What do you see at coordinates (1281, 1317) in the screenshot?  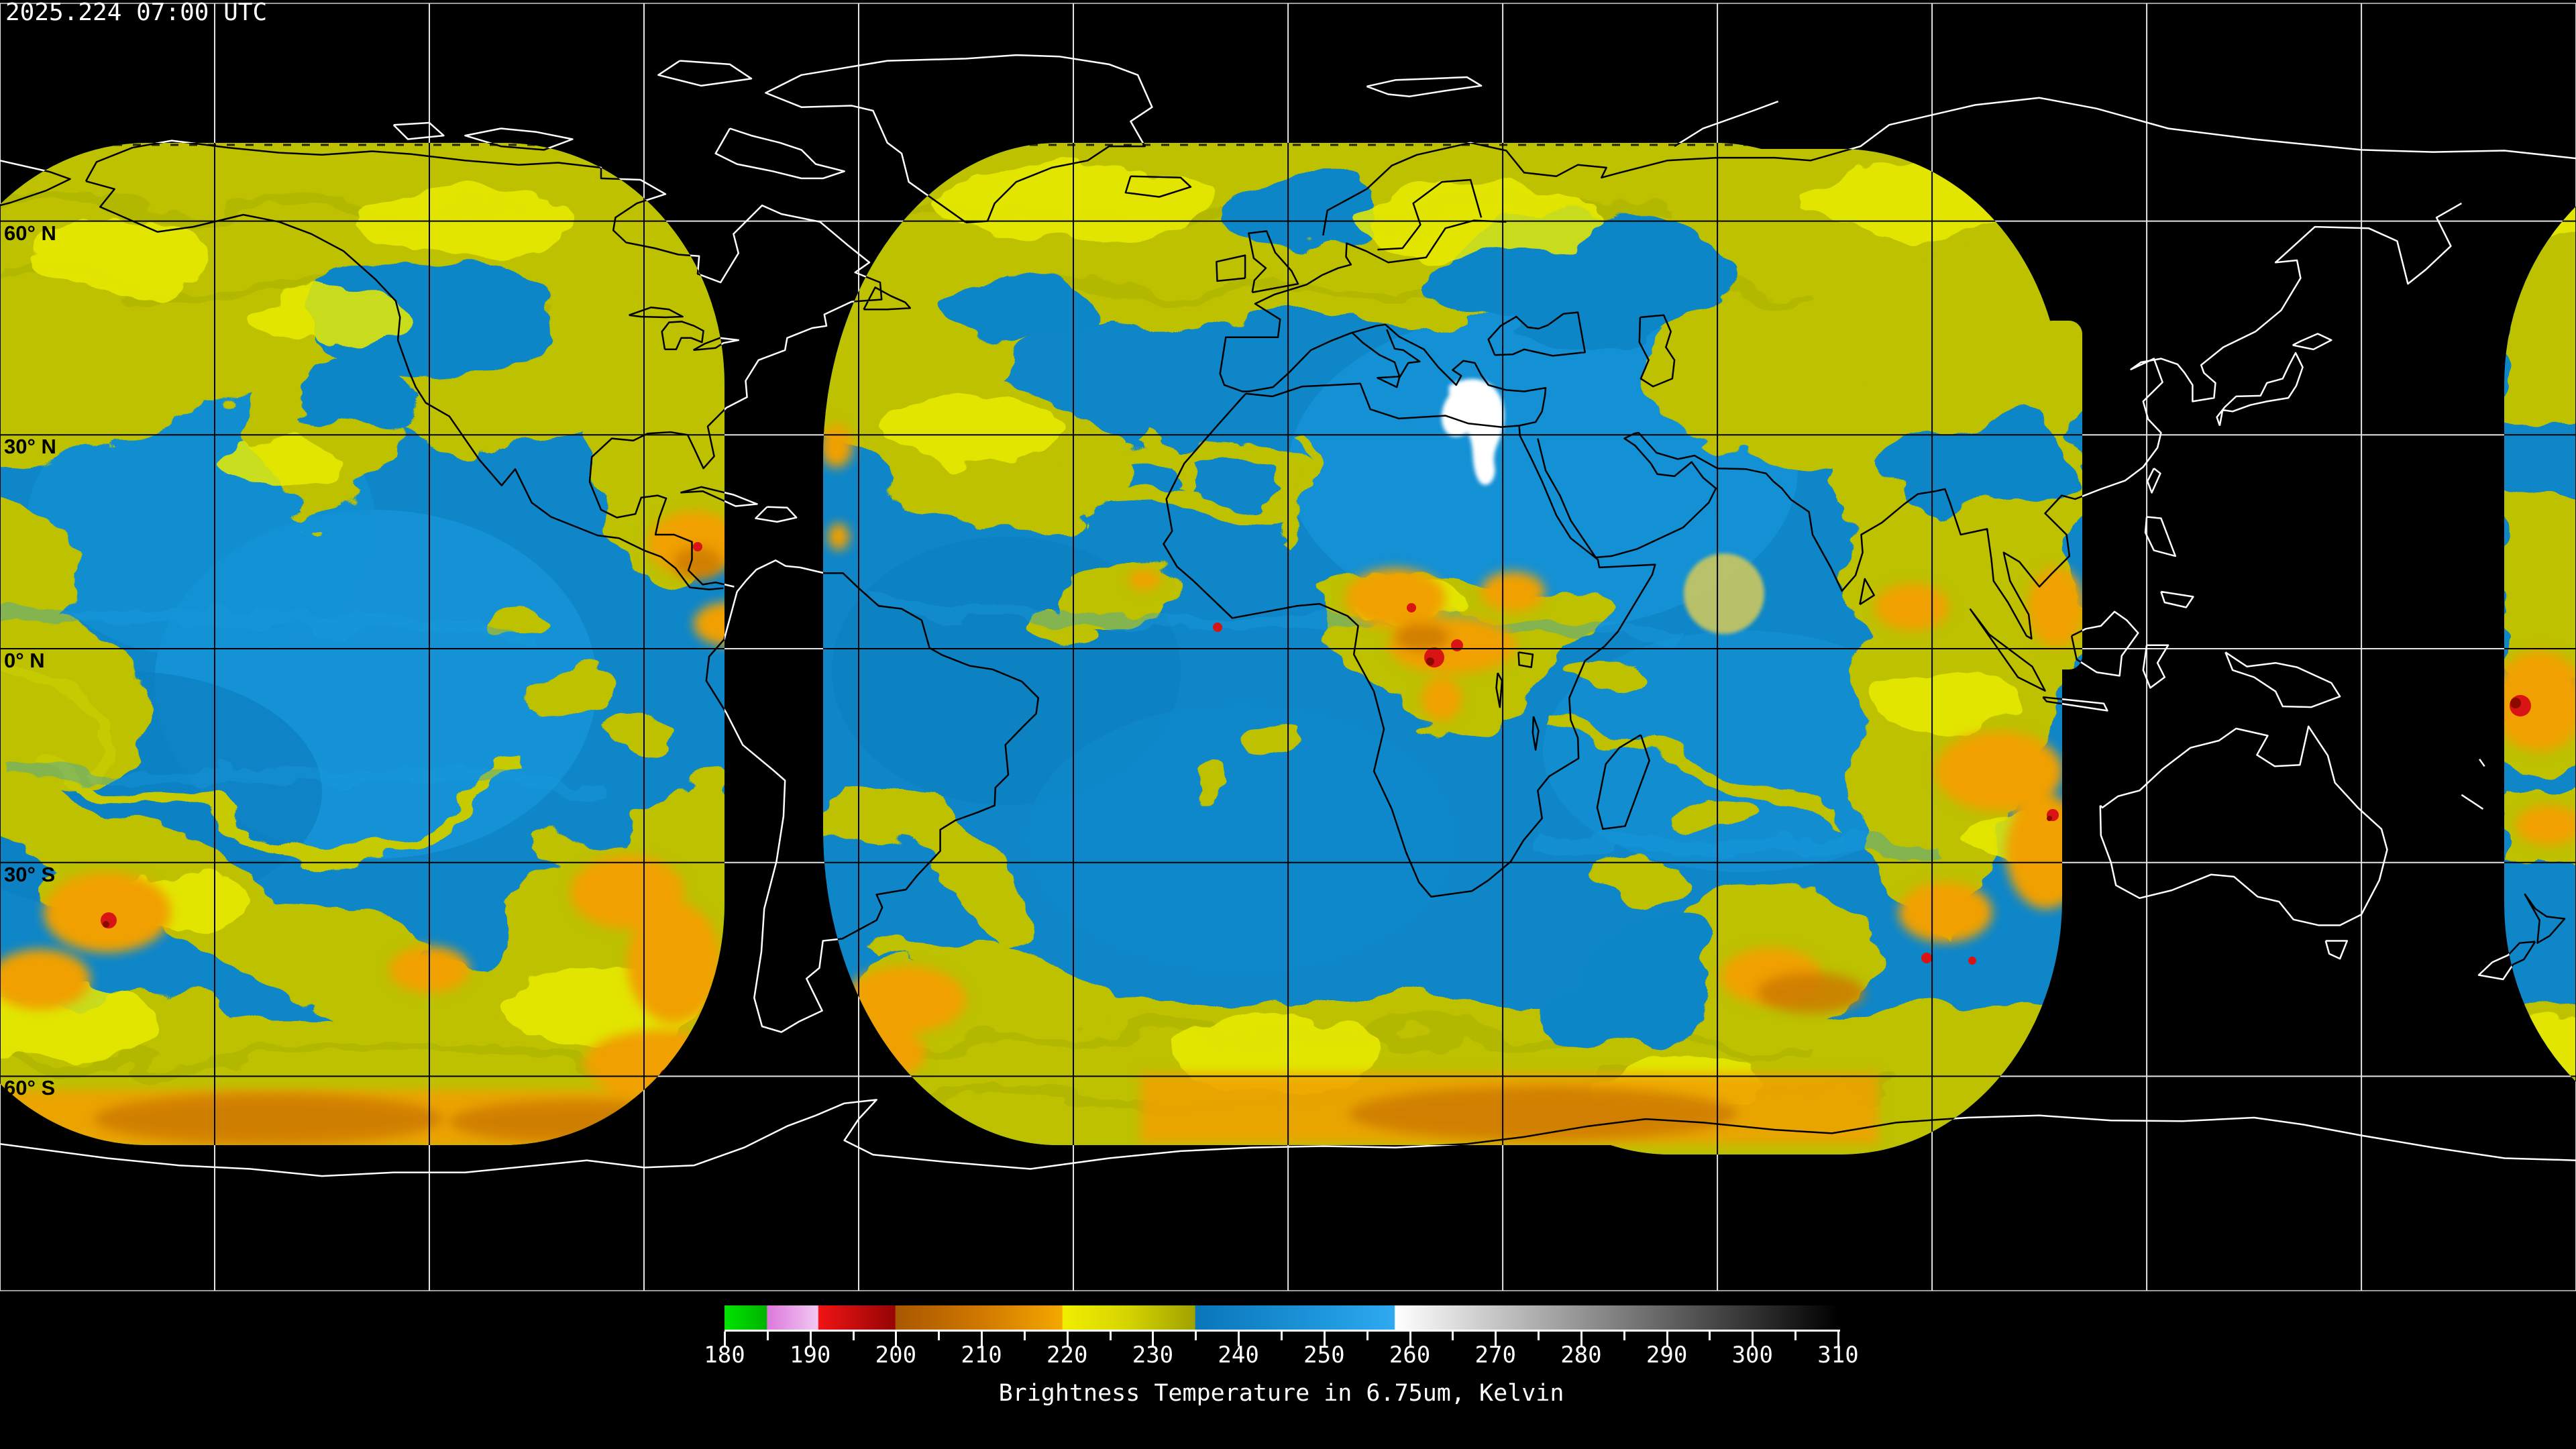 I see `colorbar-gradient` at bounding box center [1281, 1317].